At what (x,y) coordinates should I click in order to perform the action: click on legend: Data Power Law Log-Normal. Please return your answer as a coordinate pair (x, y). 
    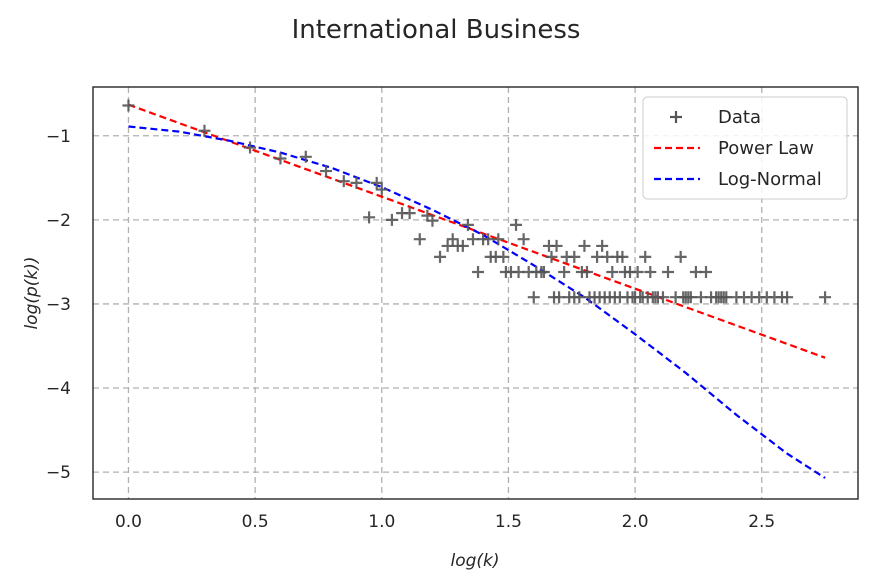
    Looking at the image, I should click on (745, 148).